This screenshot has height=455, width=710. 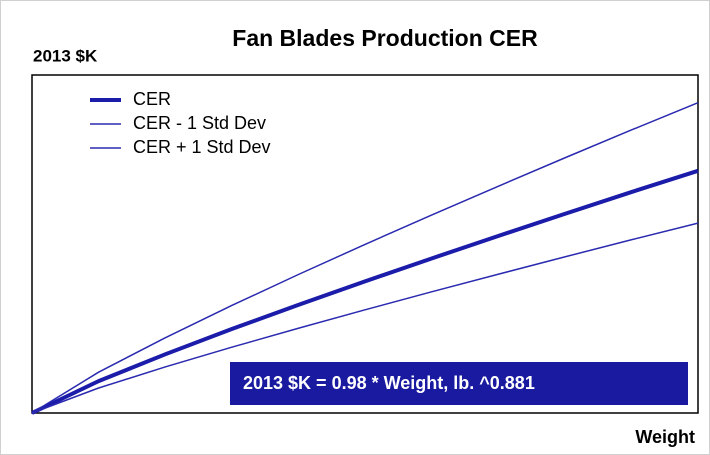 What do you see at coordinates (65, 55) in the screenshot?
I see `y-axis-label: 2013 $K` at bounding box center [65, 55].